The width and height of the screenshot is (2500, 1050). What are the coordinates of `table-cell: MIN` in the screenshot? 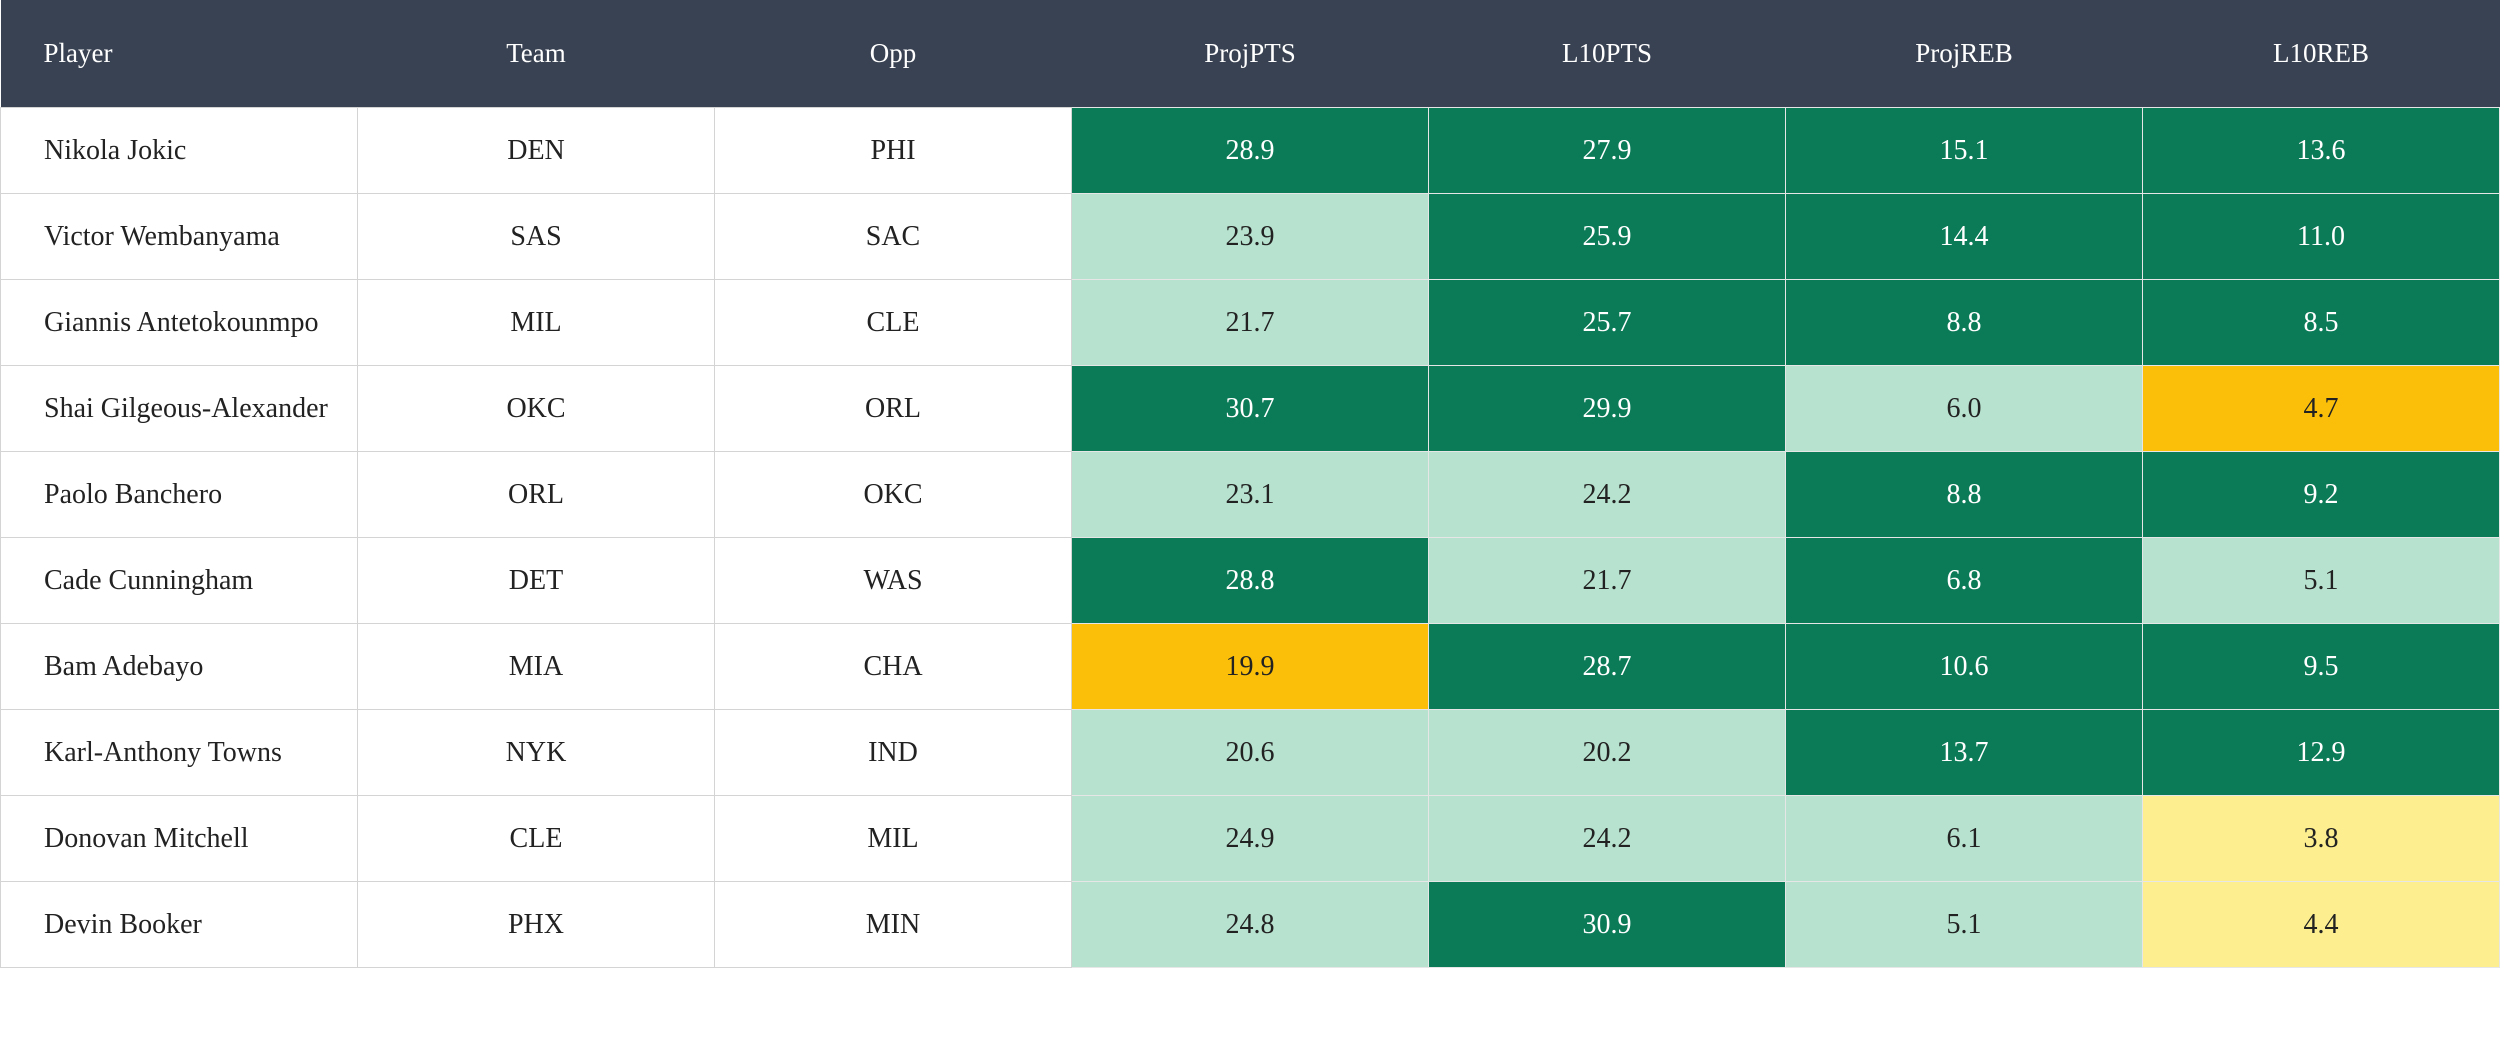 It's located at (893, 924).